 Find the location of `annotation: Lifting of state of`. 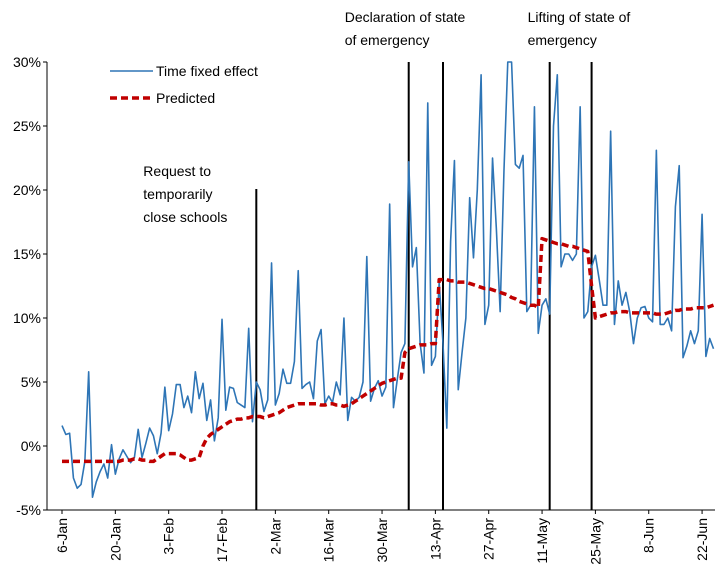

annotation: Lifting of state of is located at coordinates (579, 17).